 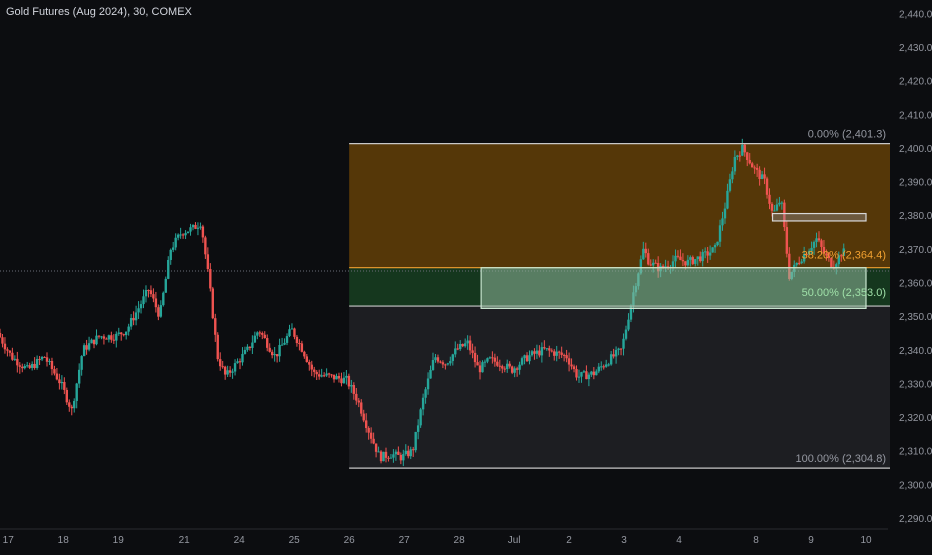 I want to click on time-tick-label: 19, so click(x=119, y=540).